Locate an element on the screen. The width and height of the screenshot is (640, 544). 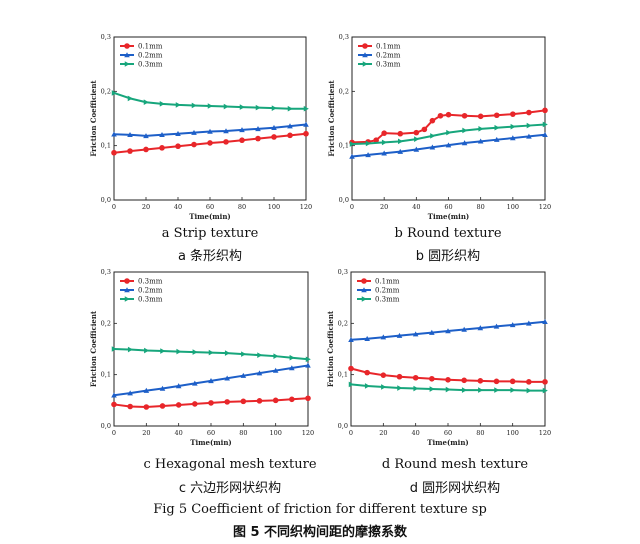
legend-label: 0.2mm is located at coordinates (150, 291).